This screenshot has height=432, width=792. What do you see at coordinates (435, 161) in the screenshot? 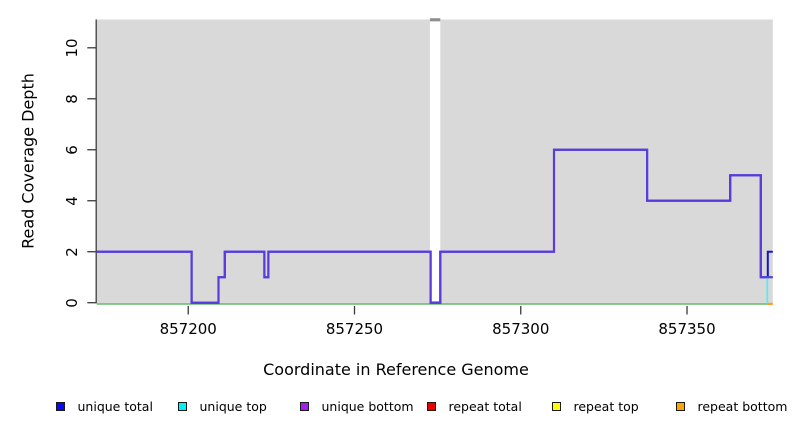
I see `coverage-gap-stripe` at bounding box center [435, 161].